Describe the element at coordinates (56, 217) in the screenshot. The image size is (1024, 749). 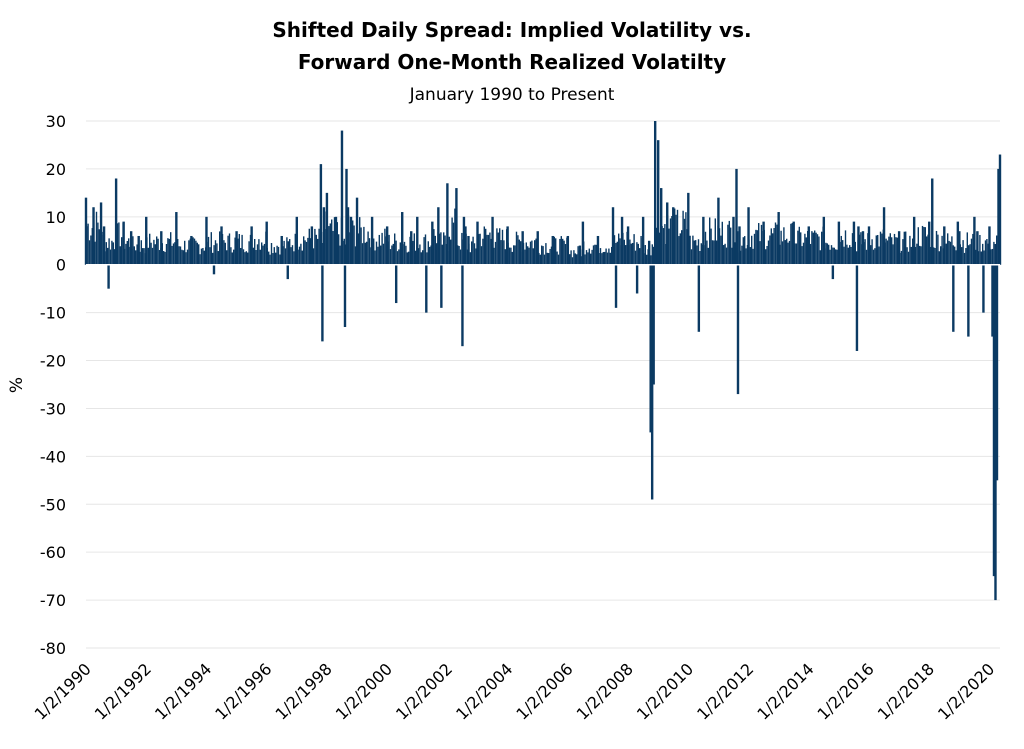
I see `y-tick-label: 10` at that location.